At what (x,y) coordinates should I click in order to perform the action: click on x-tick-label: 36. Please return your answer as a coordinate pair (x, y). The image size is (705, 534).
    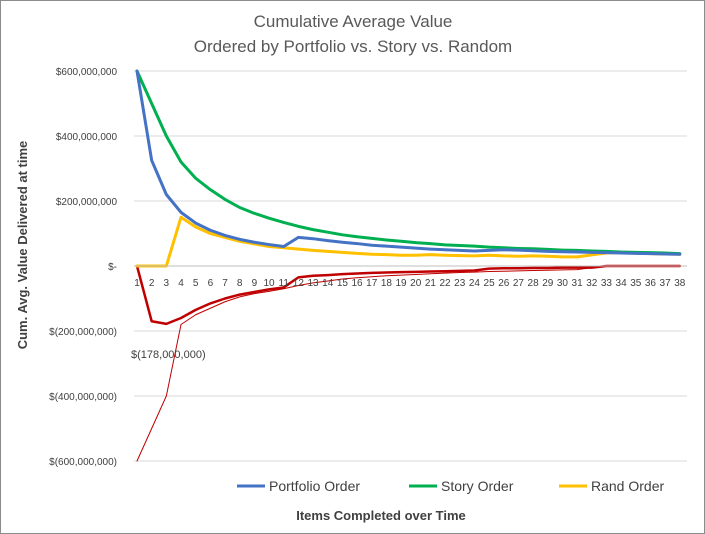
    Looking at the image, I should click on (651, 283).